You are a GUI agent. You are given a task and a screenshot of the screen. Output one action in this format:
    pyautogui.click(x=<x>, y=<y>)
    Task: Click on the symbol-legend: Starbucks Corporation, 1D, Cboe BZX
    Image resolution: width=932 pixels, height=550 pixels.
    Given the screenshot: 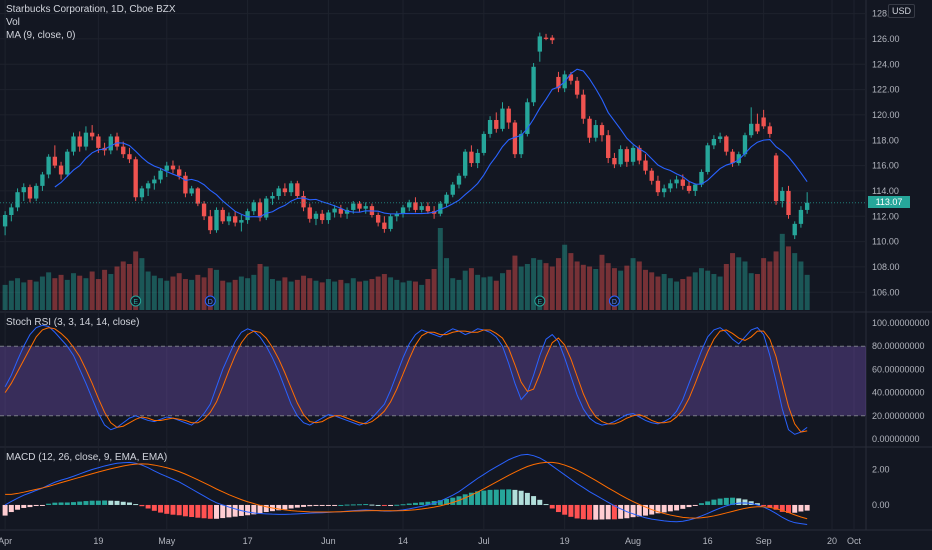 What is the action you would take?
    pyautogui.click(x=91, y=9)
    